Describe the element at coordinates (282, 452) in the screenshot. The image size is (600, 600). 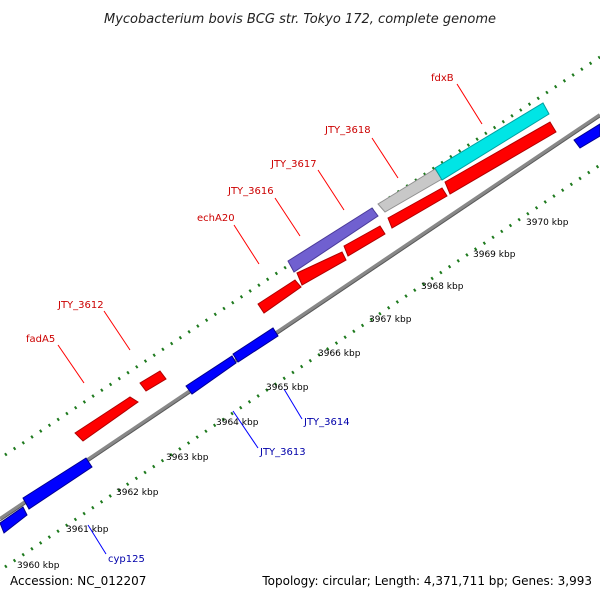
I see `label-JTY_3613: JTY_3613` at that location.